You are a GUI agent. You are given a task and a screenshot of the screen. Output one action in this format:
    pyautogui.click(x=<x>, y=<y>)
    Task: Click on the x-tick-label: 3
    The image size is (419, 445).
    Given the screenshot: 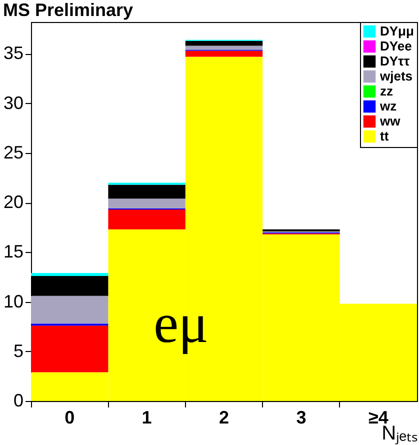 What is the action you would take?
    pyautogui.click(x=301, y=418)
    